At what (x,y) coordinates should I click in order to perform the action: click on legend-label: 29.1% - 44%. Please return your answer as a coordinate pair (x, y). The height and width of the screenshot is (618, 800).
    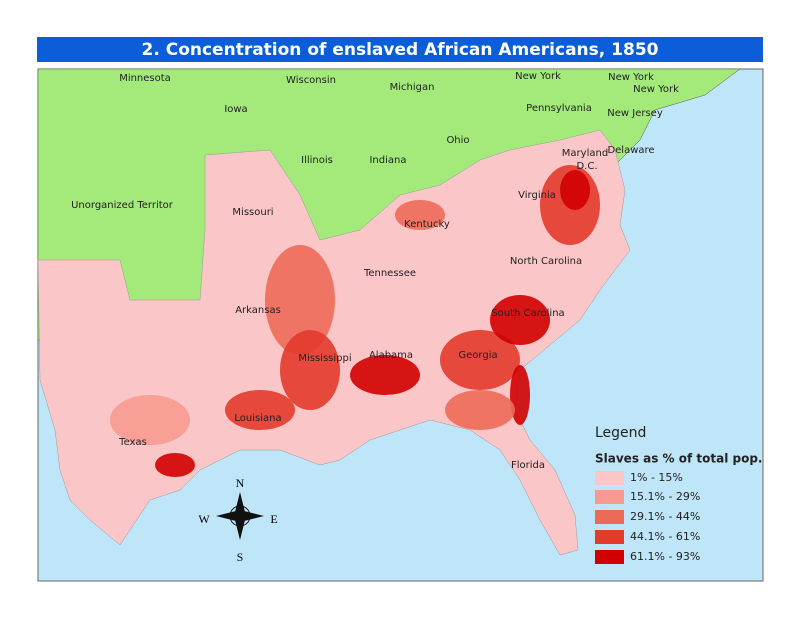
    Looking at the image, I should click on (665, 516).